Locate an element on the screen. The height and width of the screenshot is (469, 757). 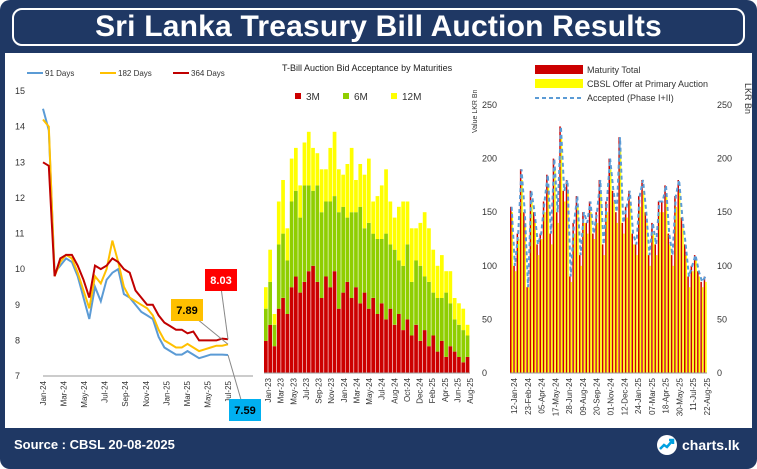
x-tick-label: Oct-24 is located at coordinates (407, 389).